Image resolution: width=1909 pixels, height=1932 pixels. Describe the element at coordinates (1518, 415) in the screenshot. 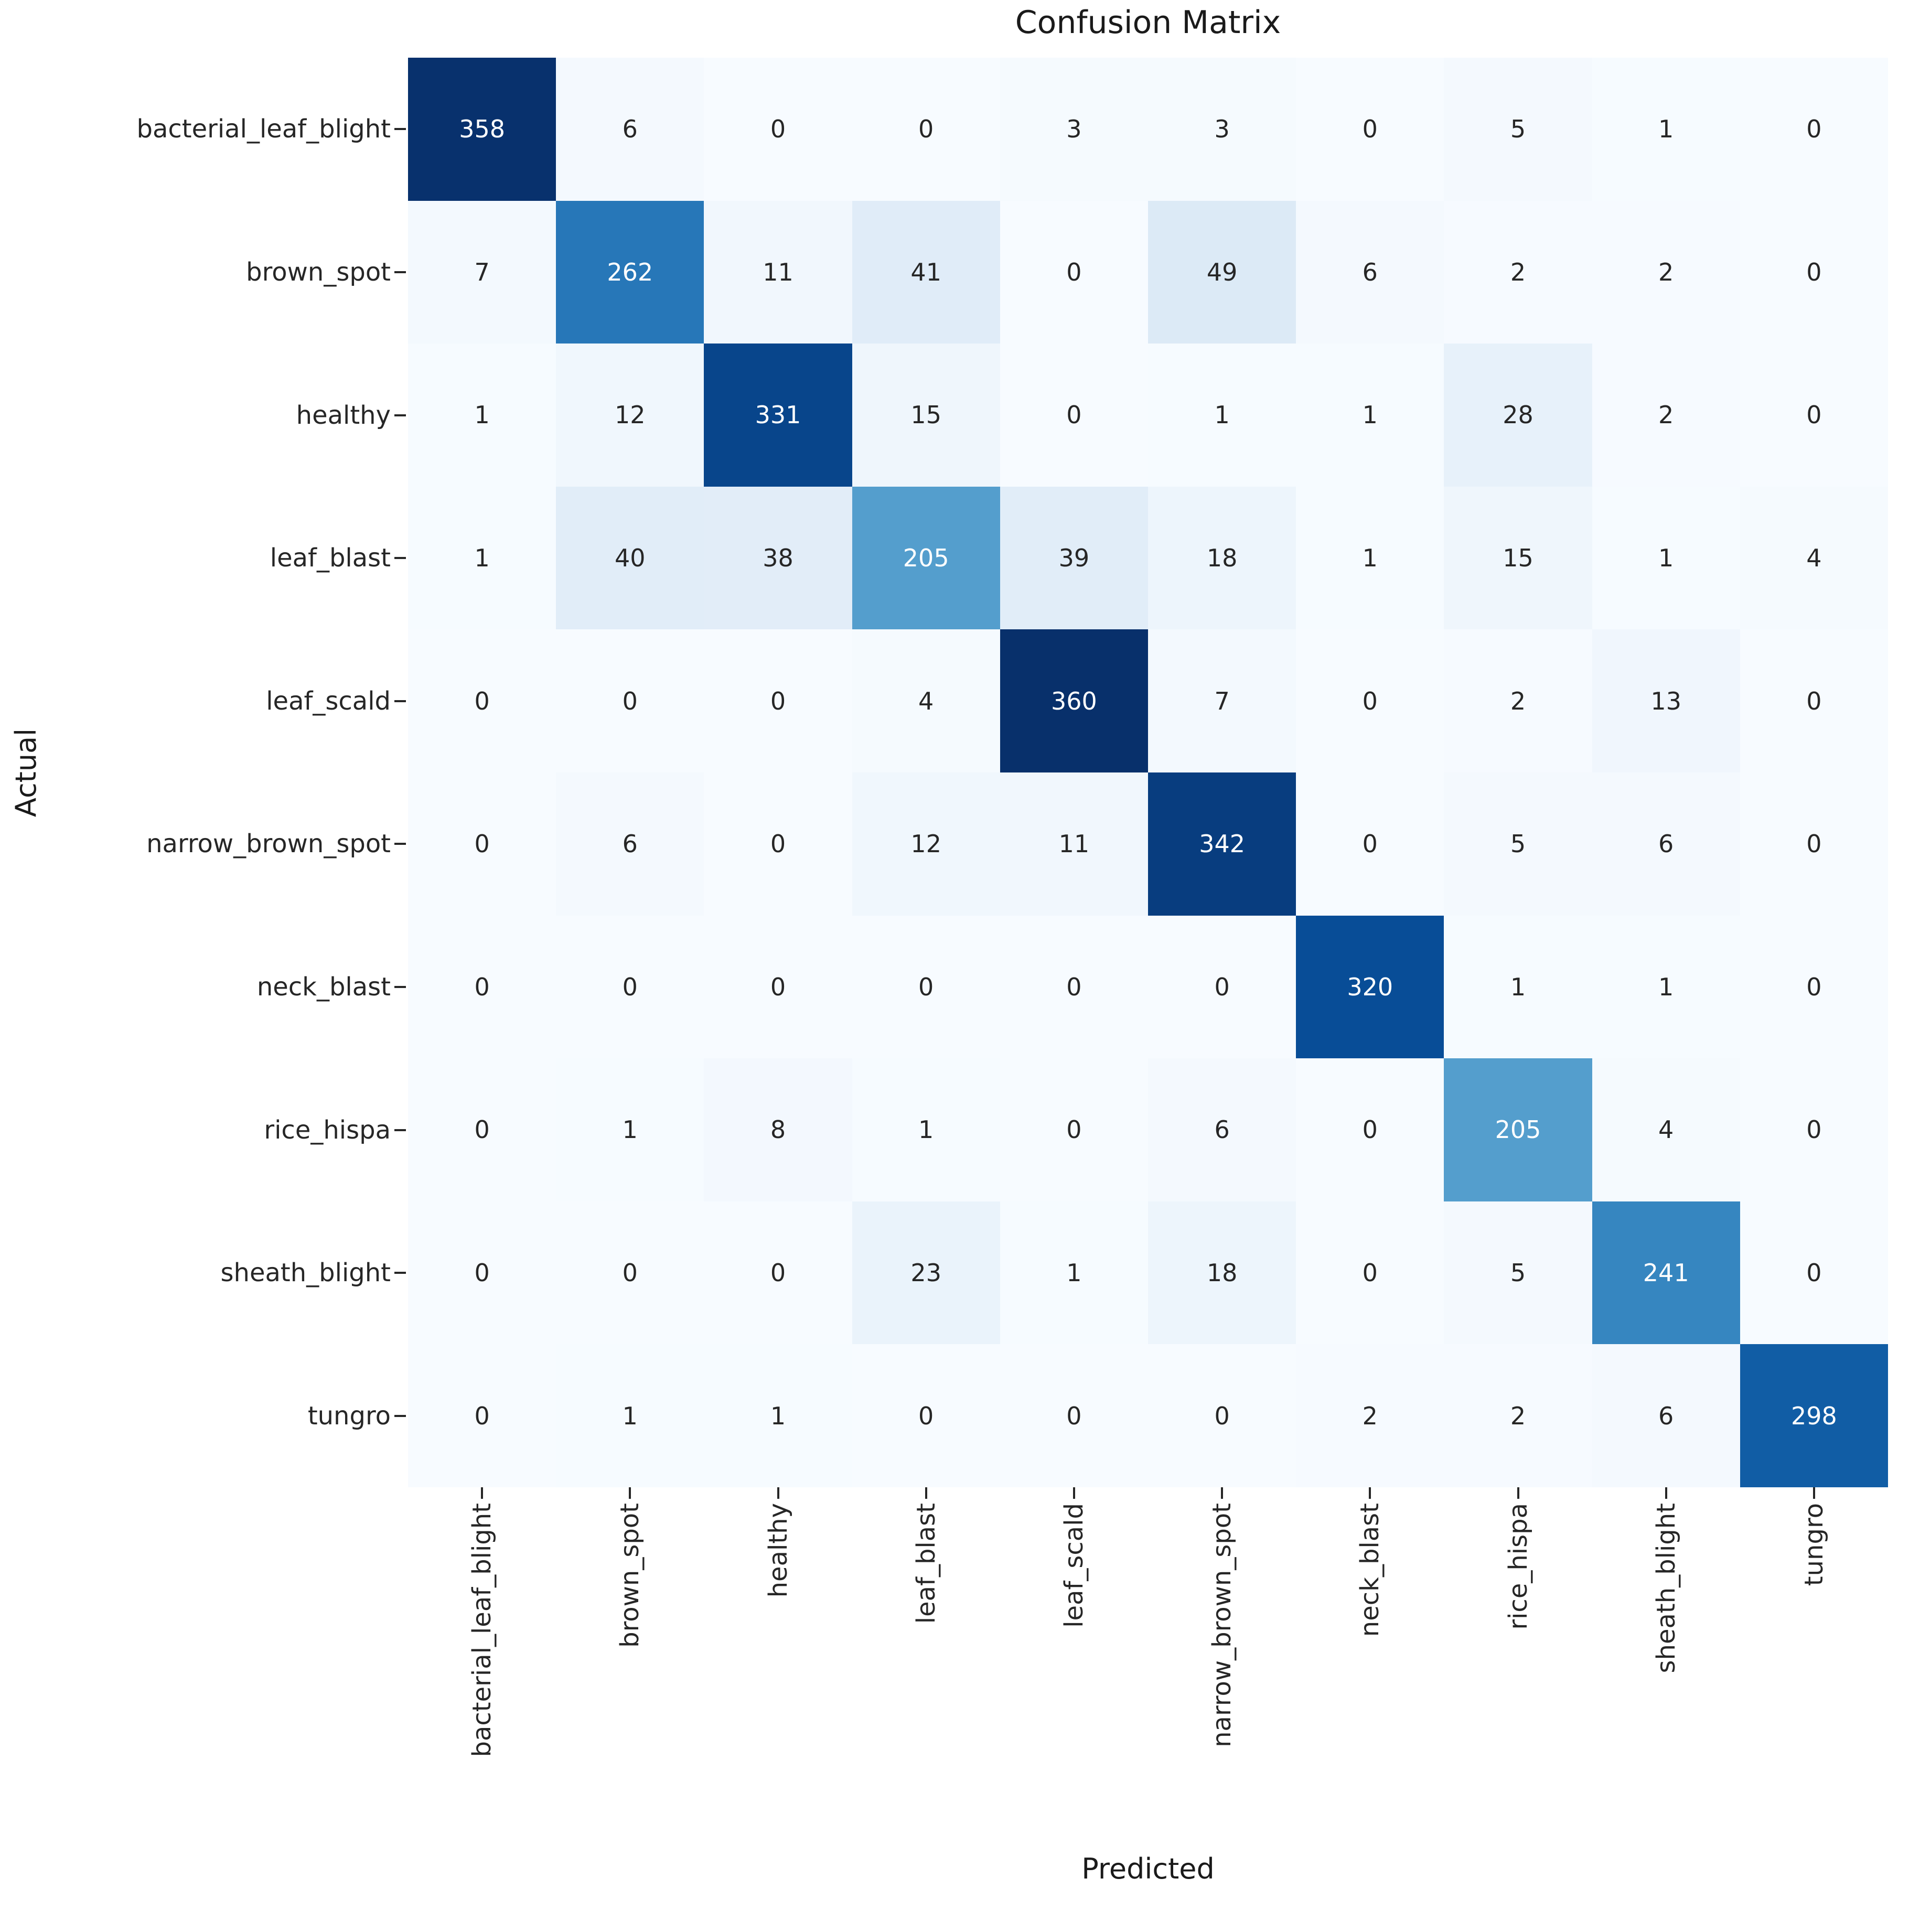

I see `heatmap-cell: 28` at that location.